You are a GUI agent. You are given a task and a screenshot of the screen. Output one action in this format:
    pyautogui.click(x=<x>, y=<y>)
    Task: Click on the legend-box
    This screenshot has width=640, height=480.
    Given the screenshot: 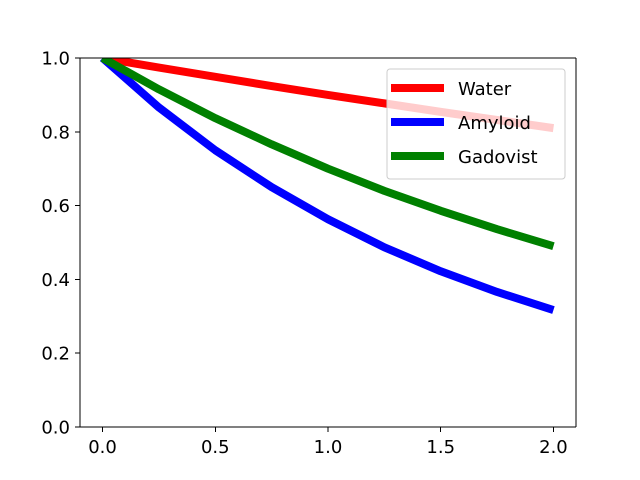 What is the action you would take?
    pyautogui.click(x=476, y=124)
    